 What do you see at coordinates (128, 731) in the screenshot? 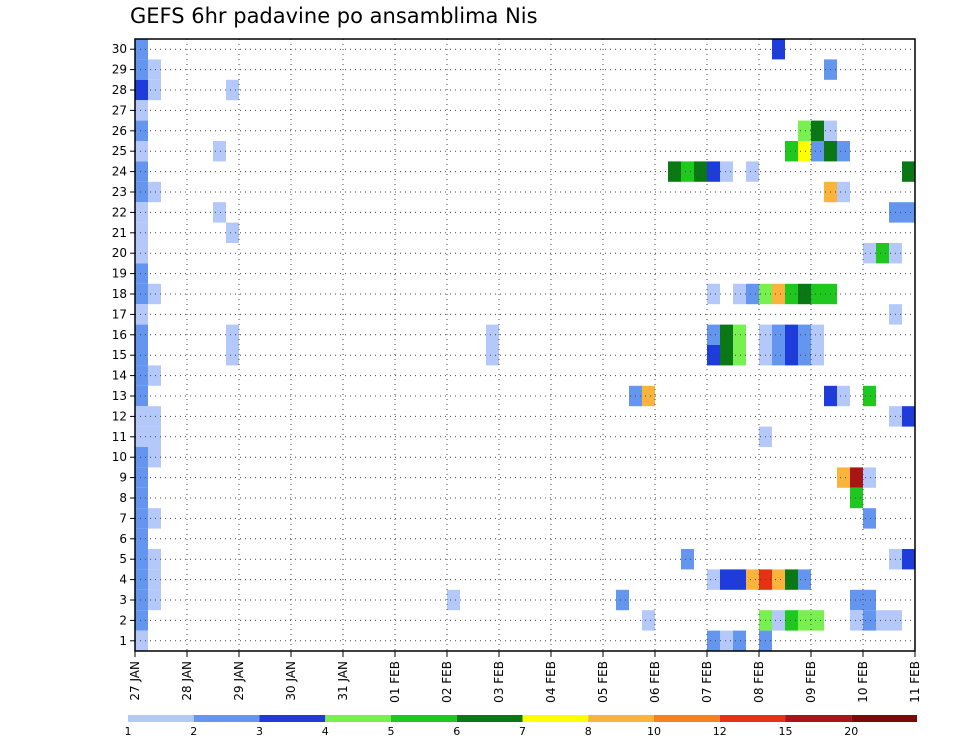
I see `legend-label: 1` at bounding box center [128, 731].